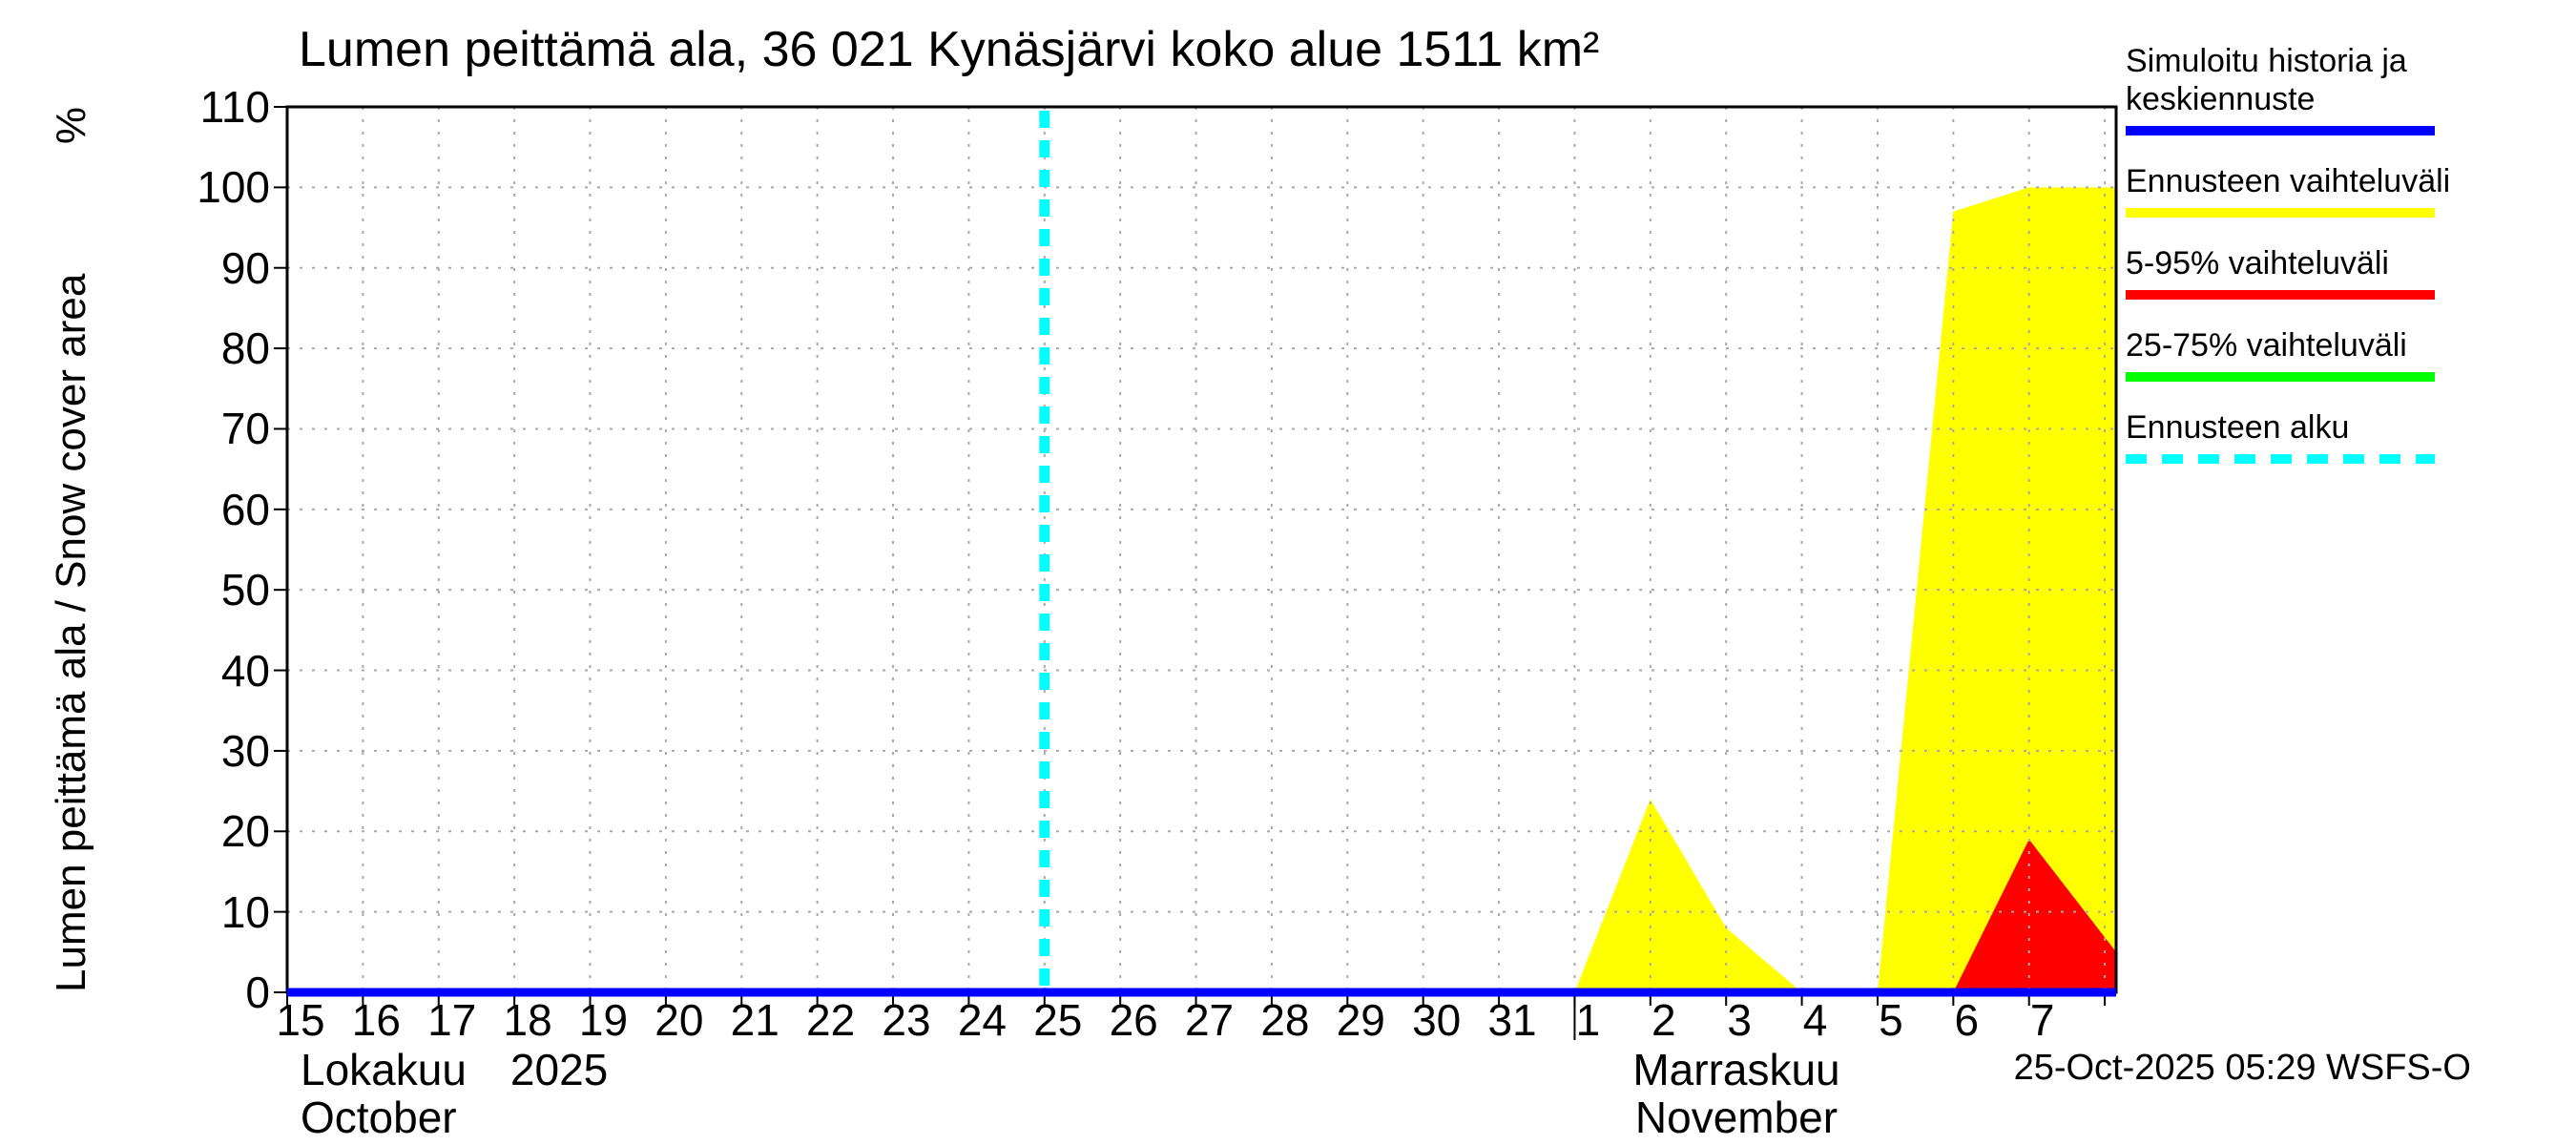 The image size is (2576, 1145). Describe the element at coordinates (452, 1020) in the screenshot. I see `x-tick-label: 17` at that location.